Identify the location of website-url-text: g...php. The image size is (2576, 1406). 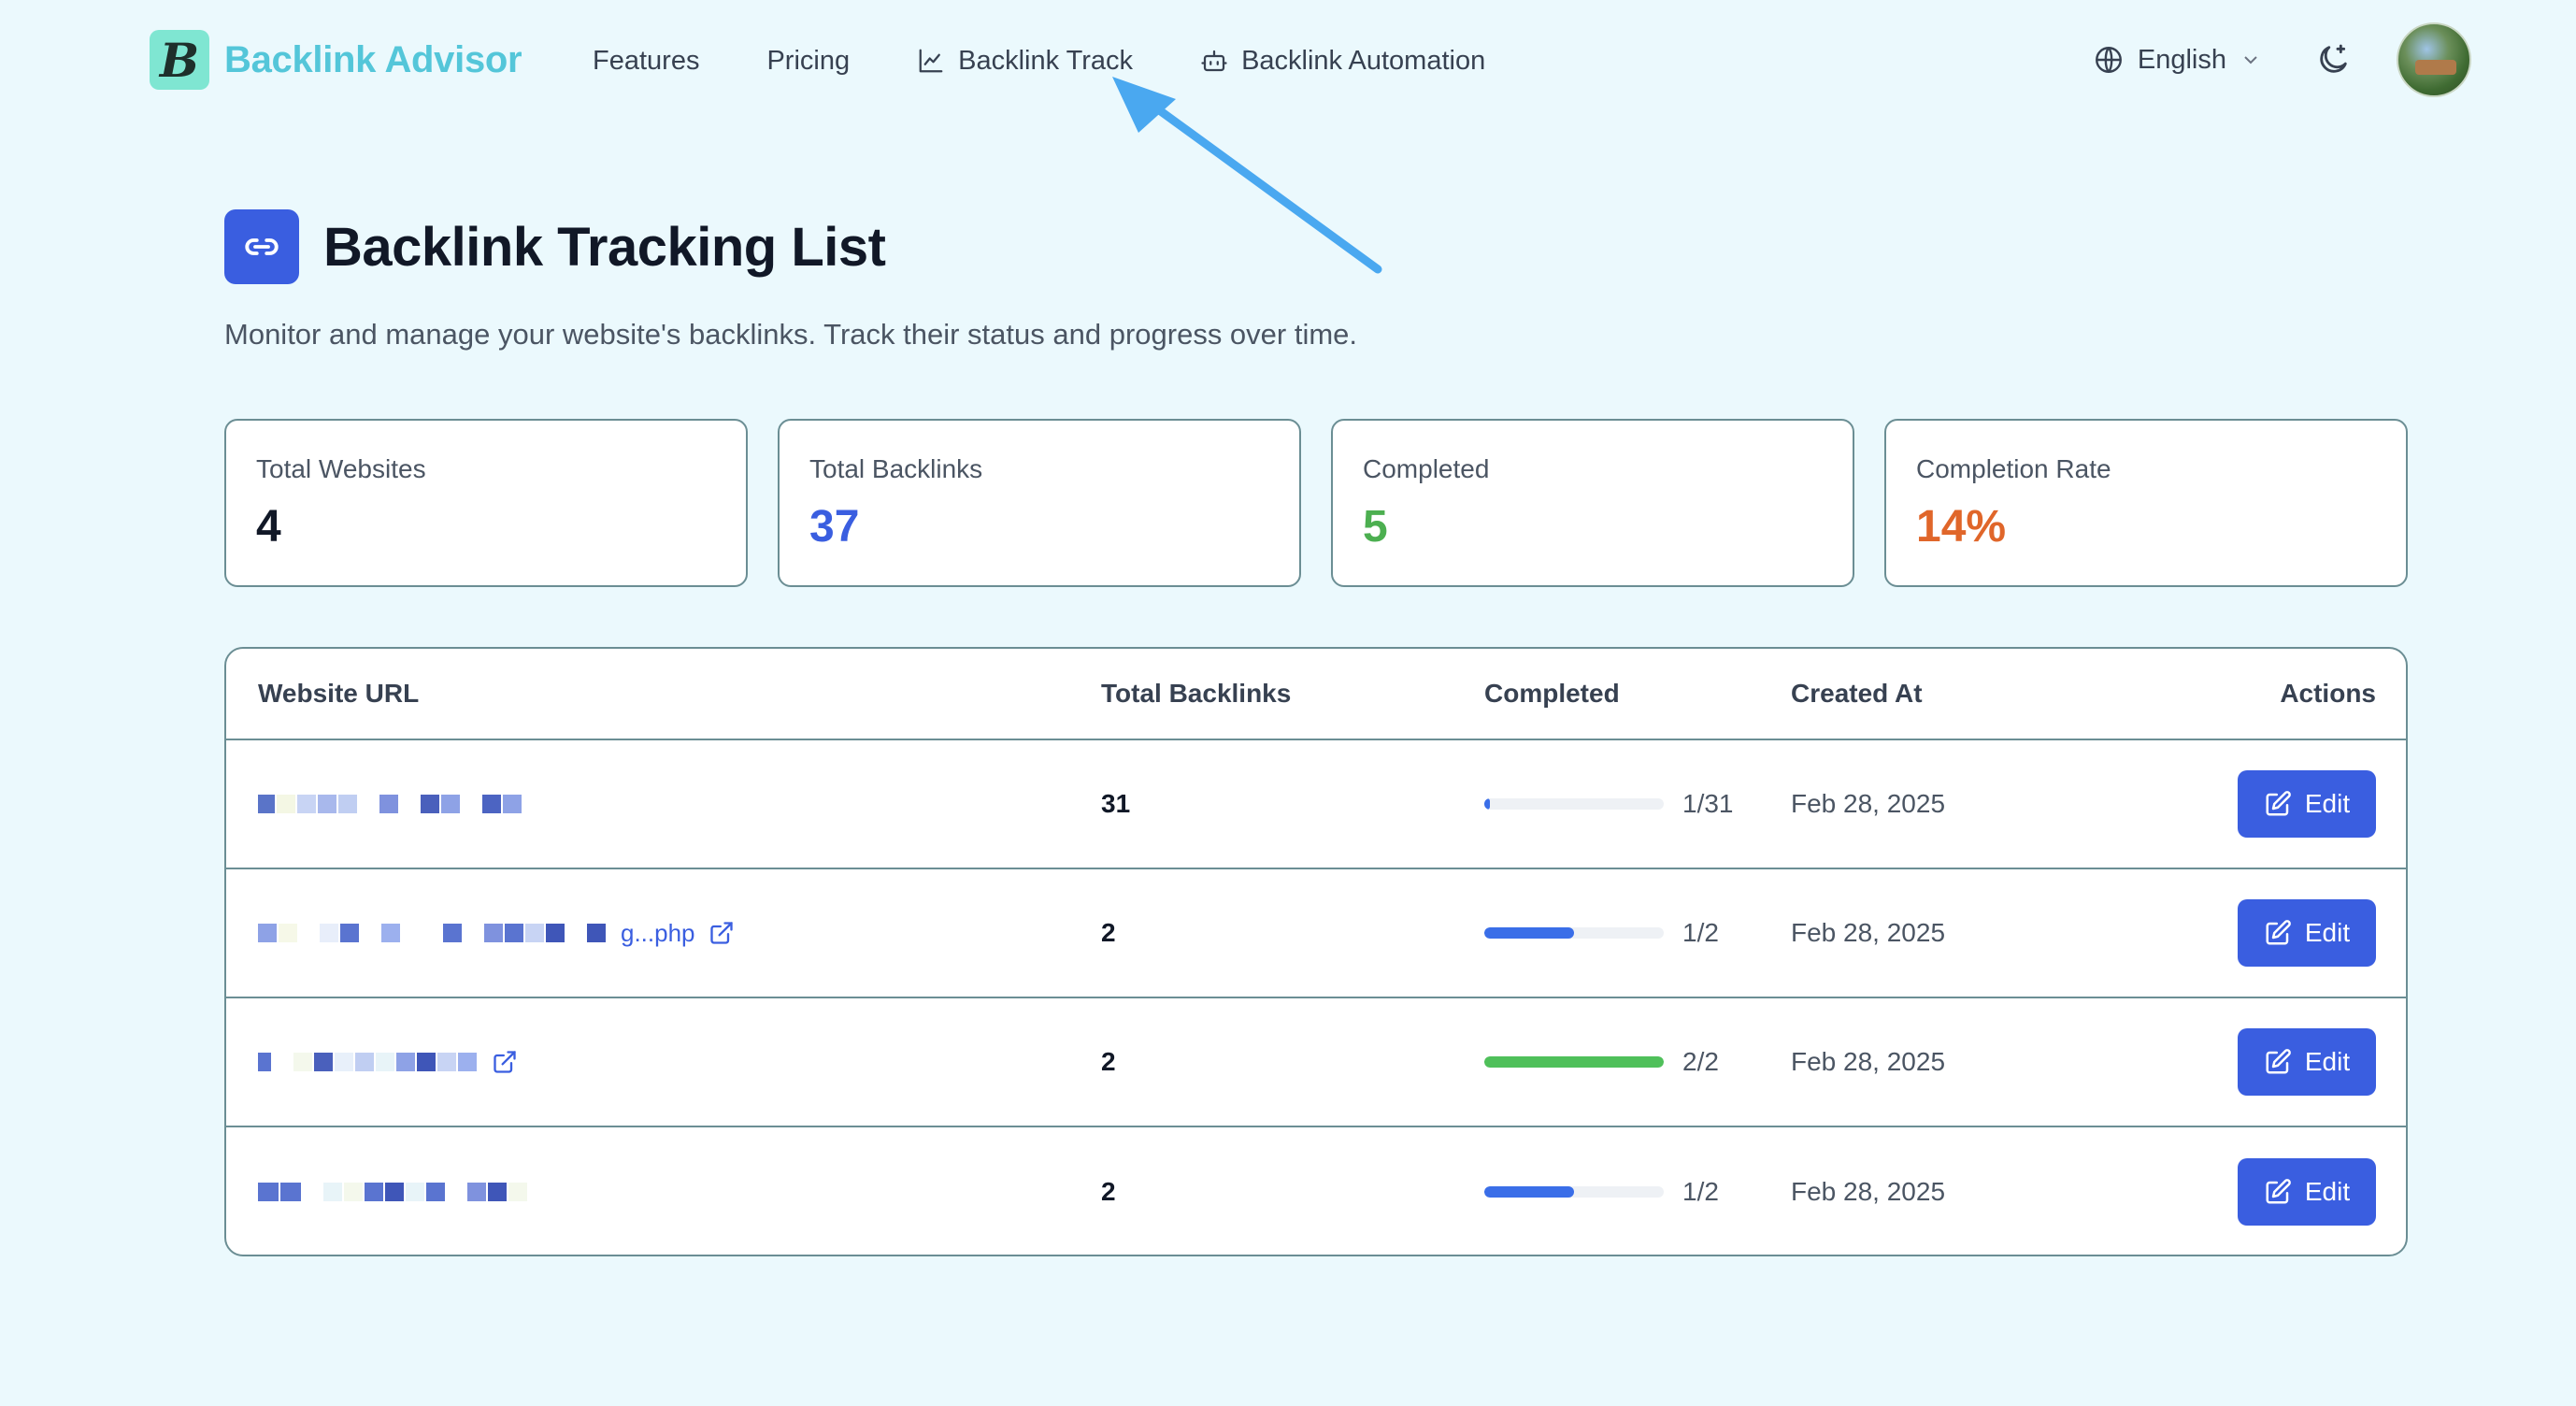
(658, 933).